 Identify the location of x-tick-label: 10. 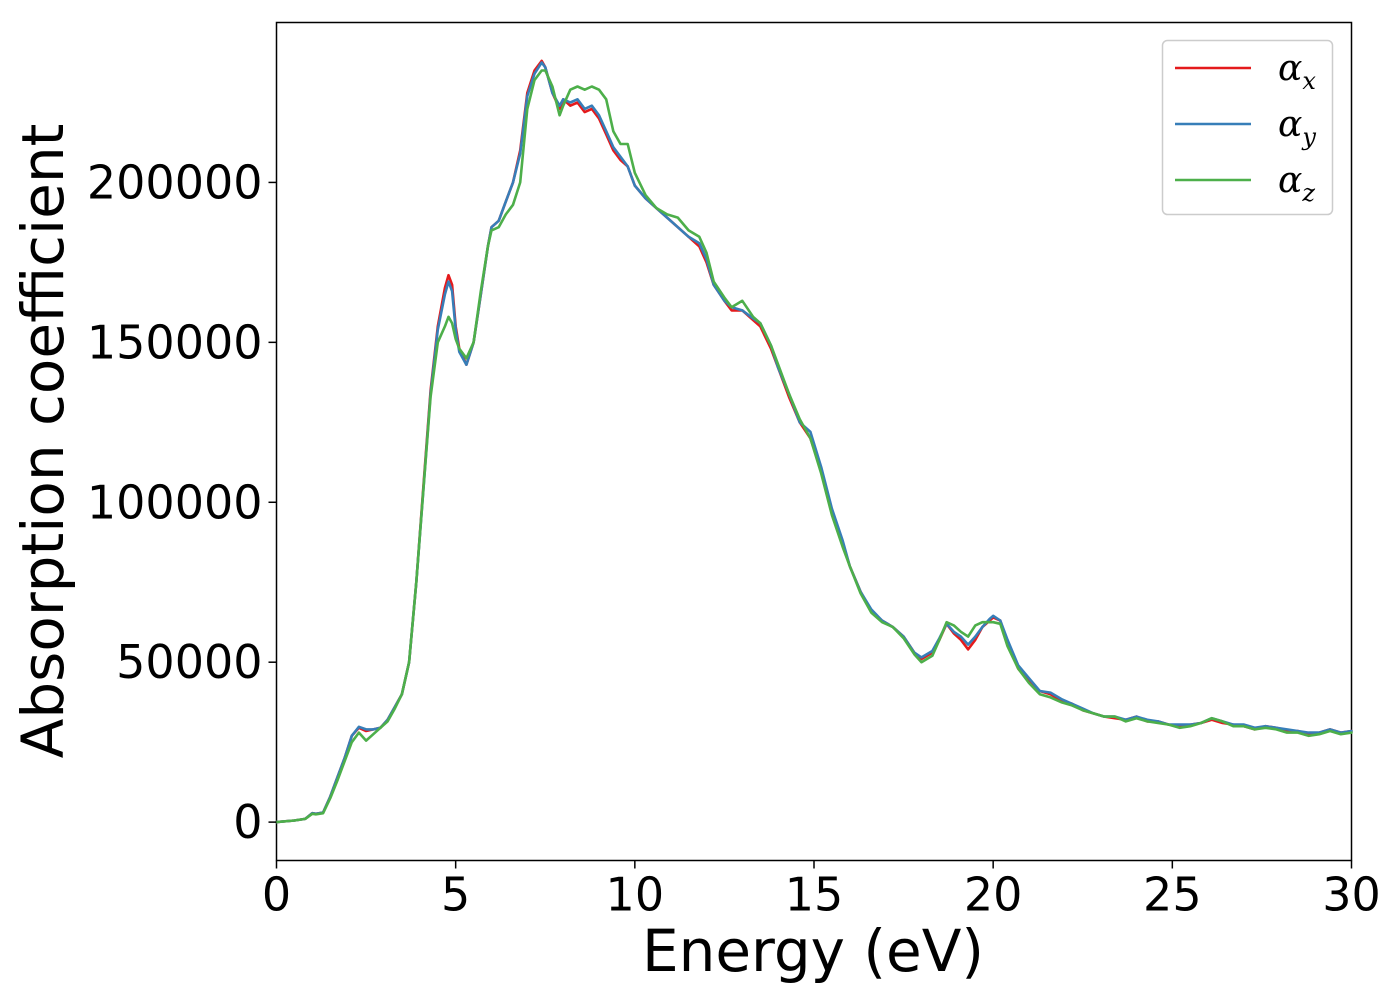
(635, 895).